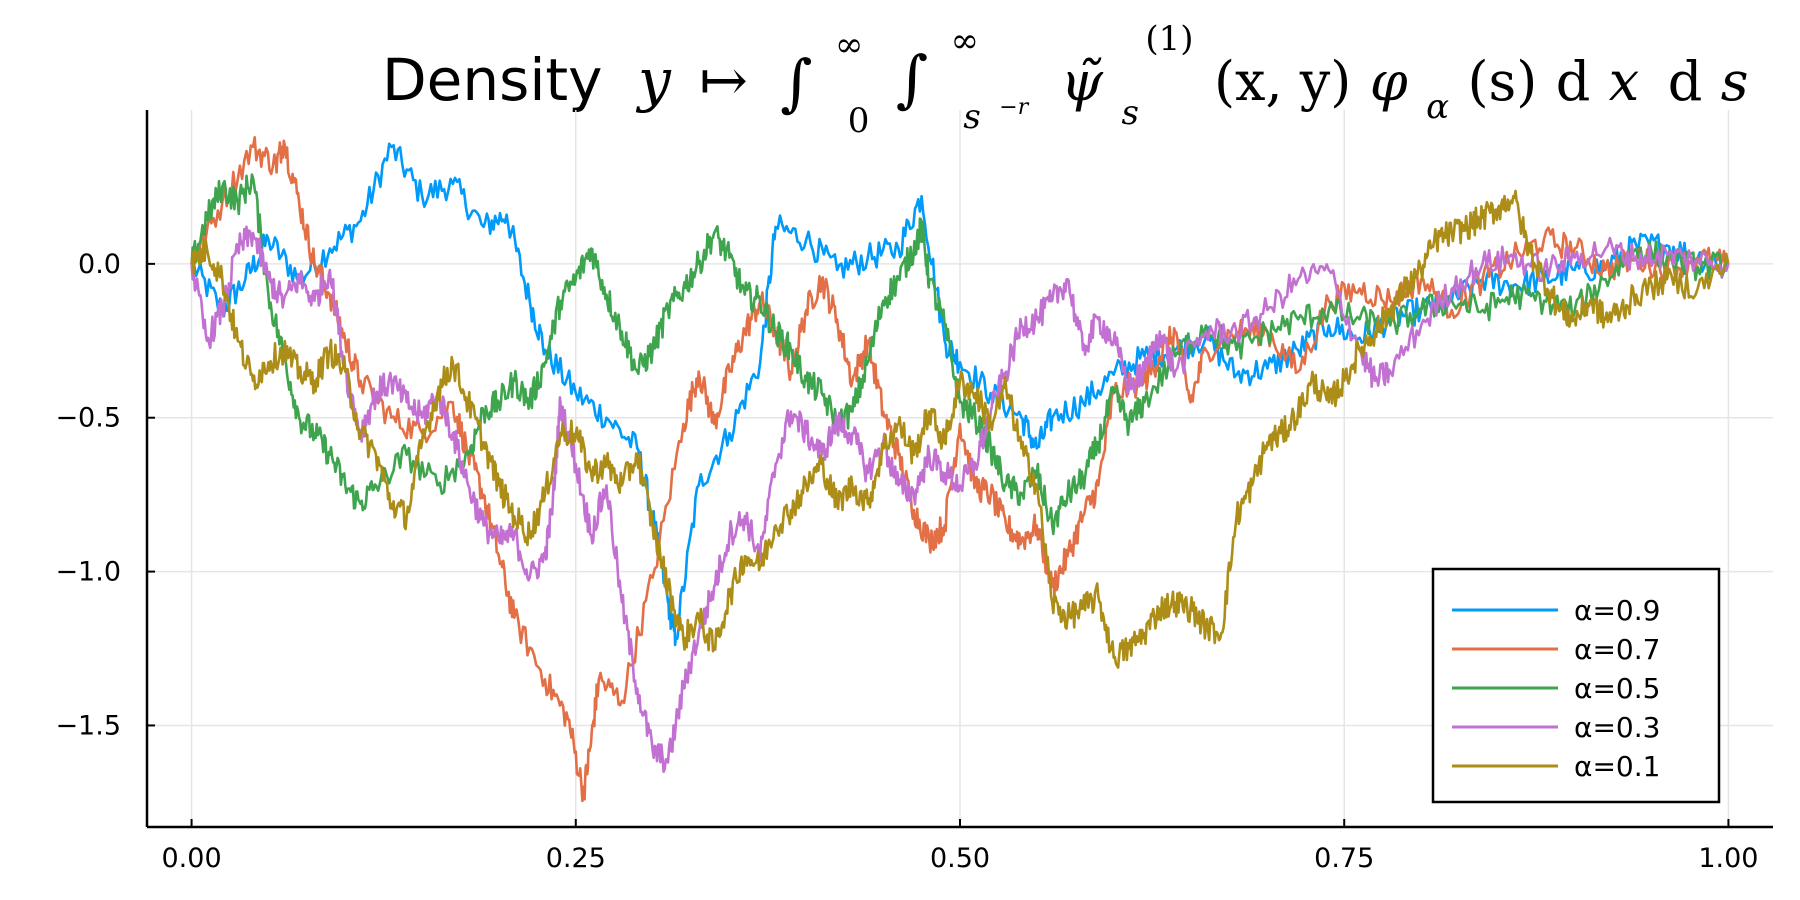 The height and width of the screenshot is (900, 1800). I want to click on legend-label: α=0.5, so click(1617, 688).